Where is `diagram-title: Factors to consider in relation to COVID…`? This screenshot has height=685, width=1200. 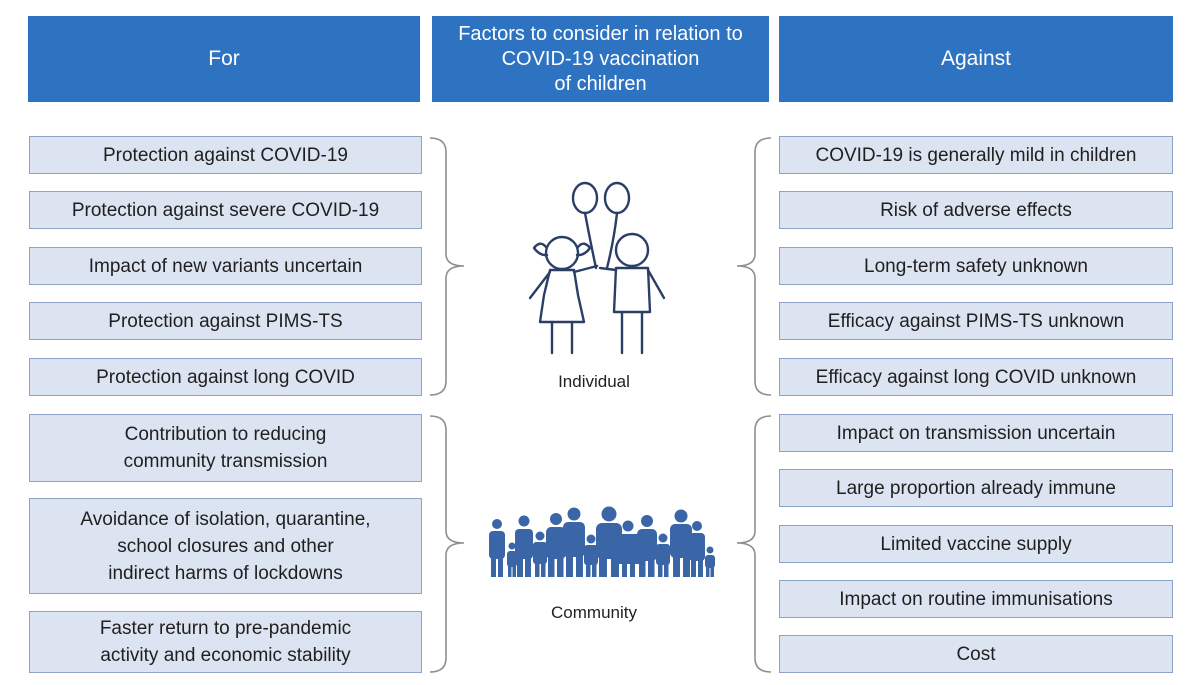
diagram-title: Factors to consider in relation to COVID… is located at coordinates (600, 59).